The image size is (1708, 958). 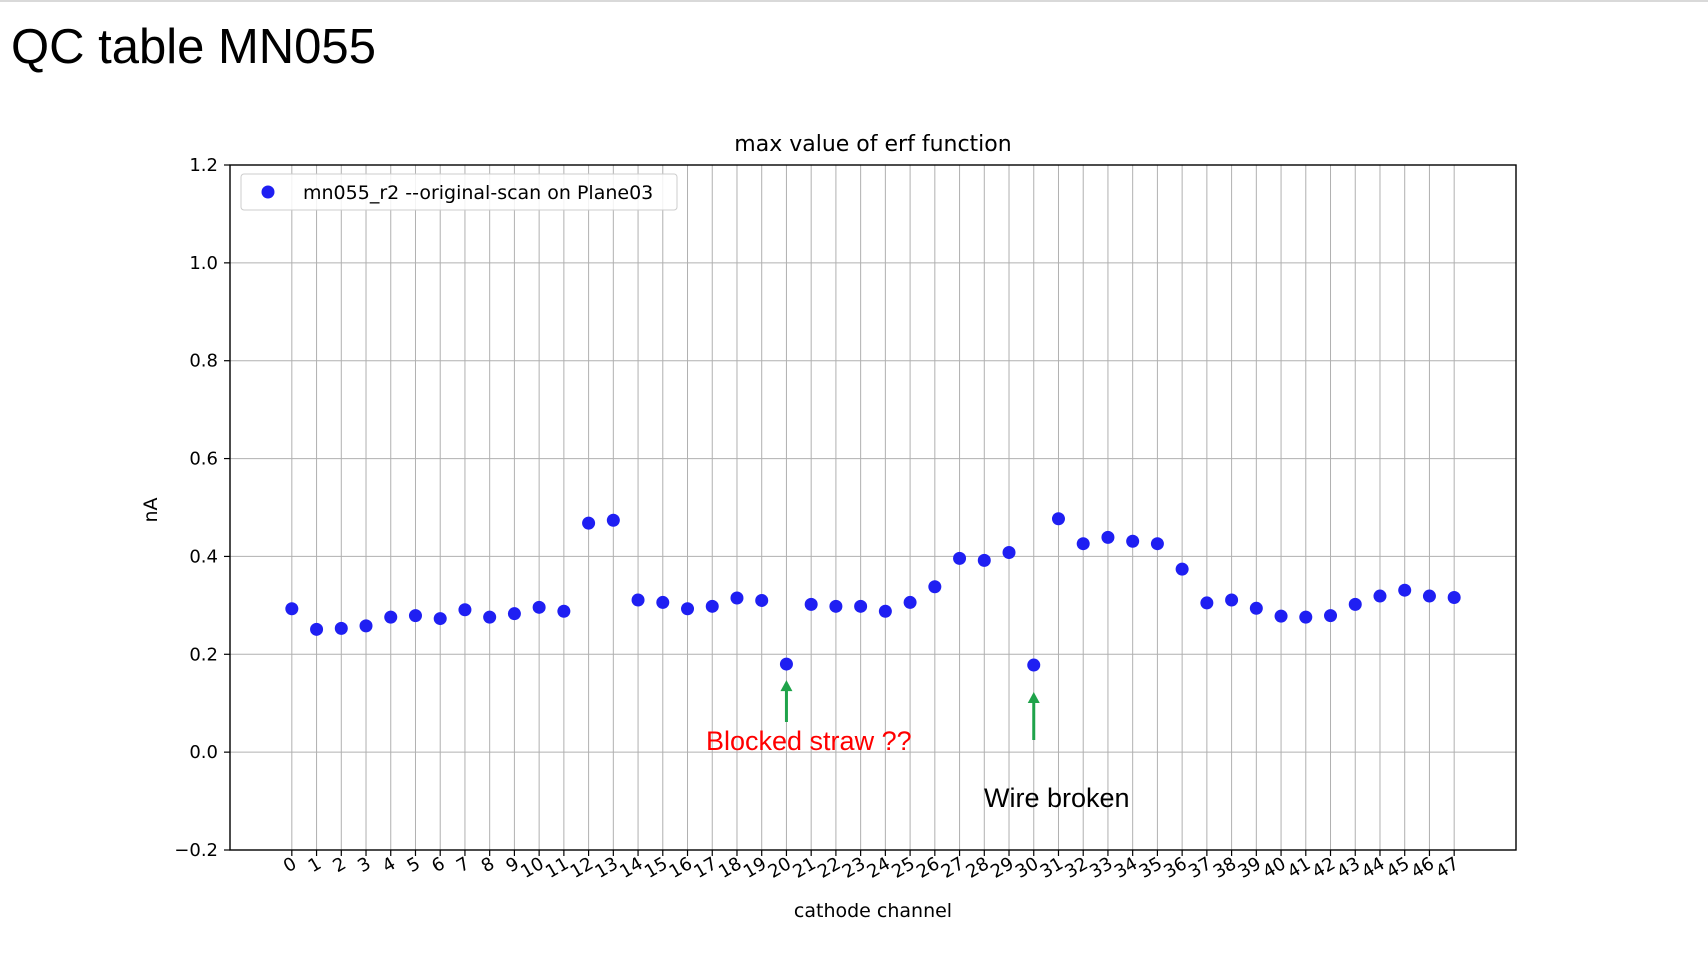 What do you see at coordinates (478, 193) in the screenshot?
I see `legend-label: mn055_r2 --original-scan on Plane03` at bounding box center [478, 193].